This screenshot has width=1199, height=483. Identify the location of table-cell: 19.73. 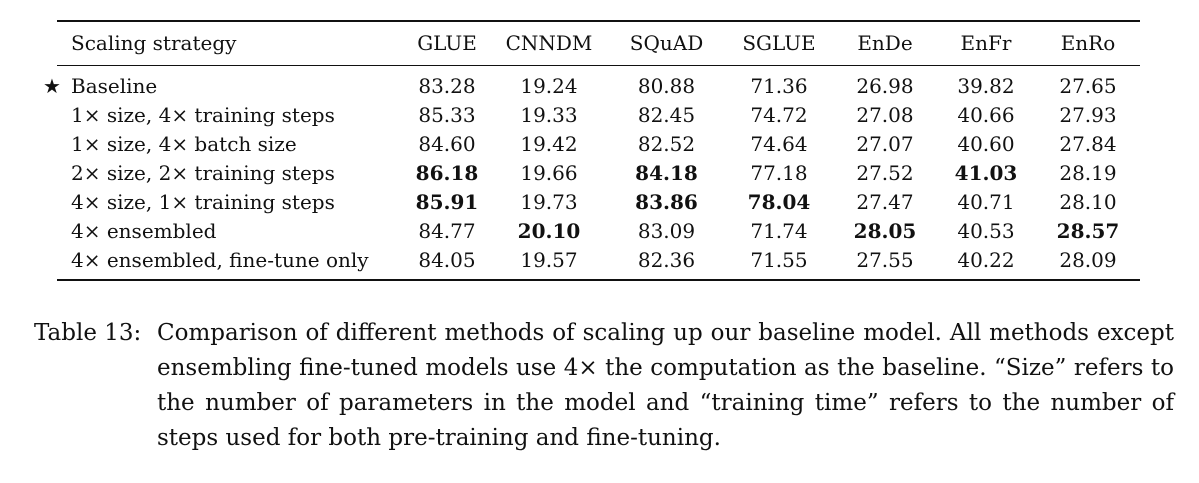
(549, 202).